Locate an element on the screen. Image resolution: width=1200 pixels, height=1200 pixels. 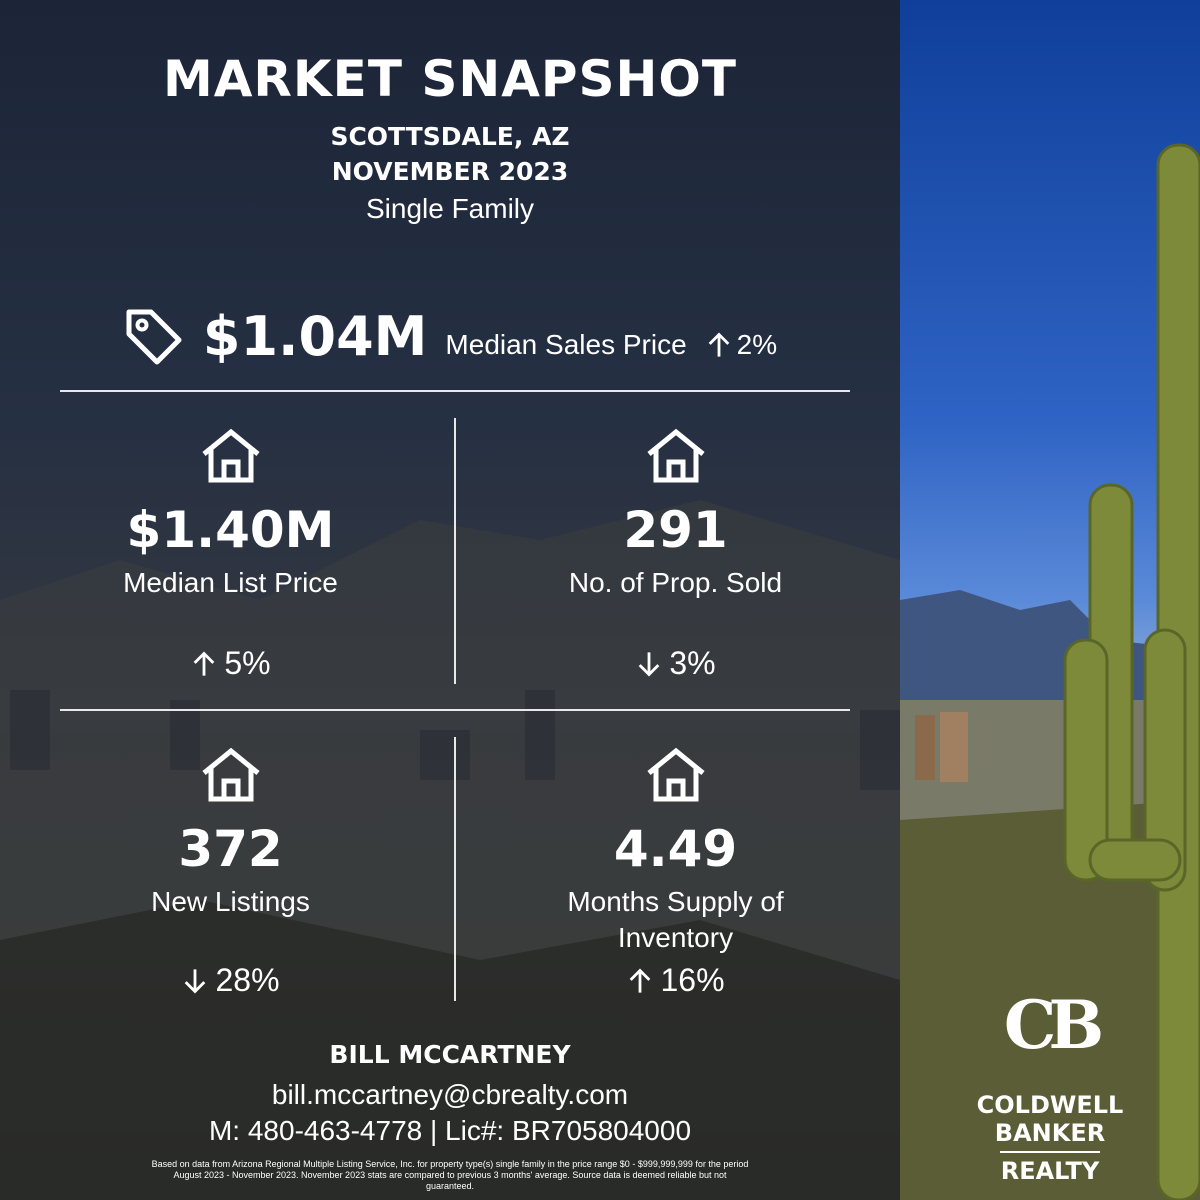
headline: $1.04M Median Sales Price 2% is located at coordinates (450, 336).